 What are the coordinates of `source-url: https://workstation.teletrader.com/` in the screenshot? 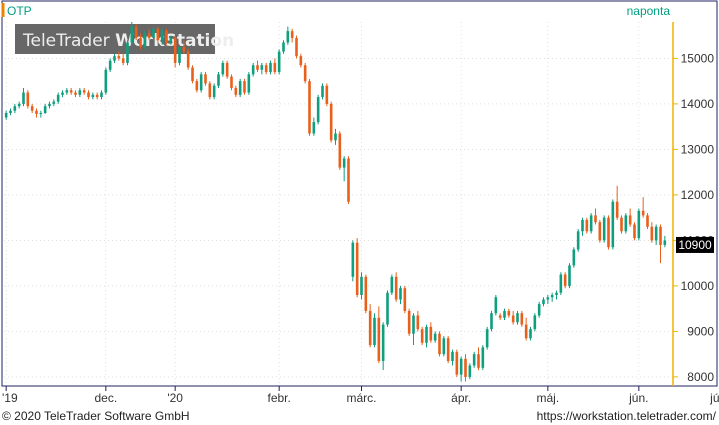 It's located at (626, 416).